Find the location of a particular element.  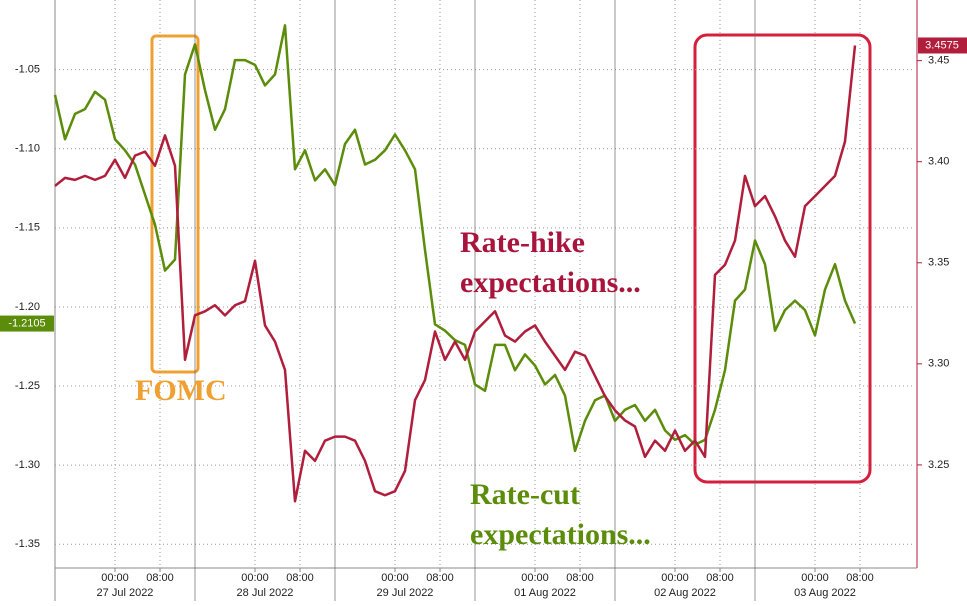

last-value-label: -1.2105 is located at coordinates (26, 323).